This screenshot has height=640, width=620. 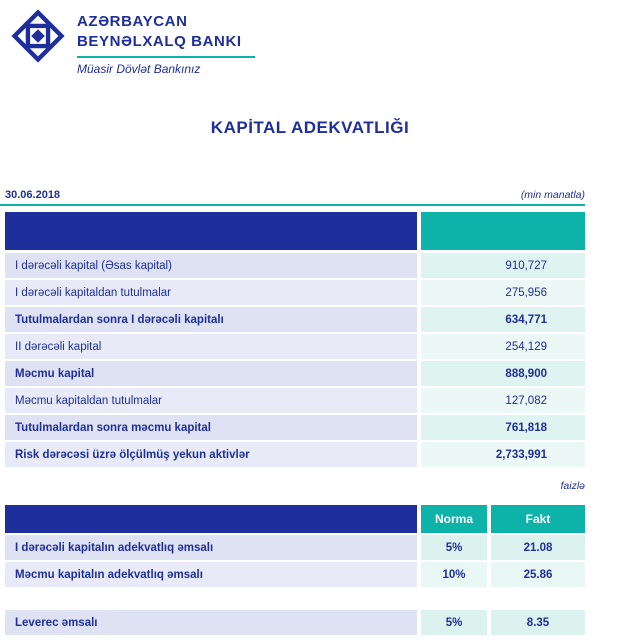 I want to click on row-label: I dərəcəli kapitaldan tutulmalar, so click(x=211, y=292).